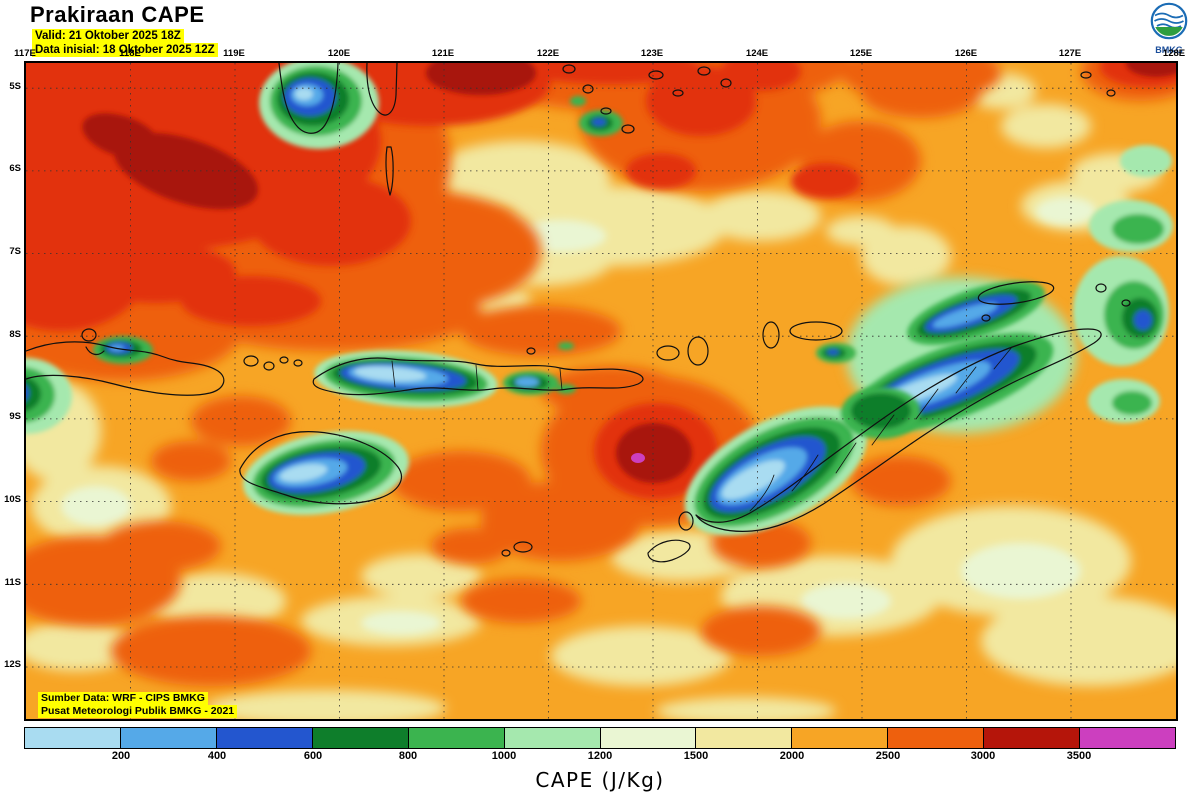 The height and width of the screenshot is (800, 1200). What do you see at coordinates (861, 53) in the screenshot?
I see `lon-label: 125E` at bounding box center [861, 53].